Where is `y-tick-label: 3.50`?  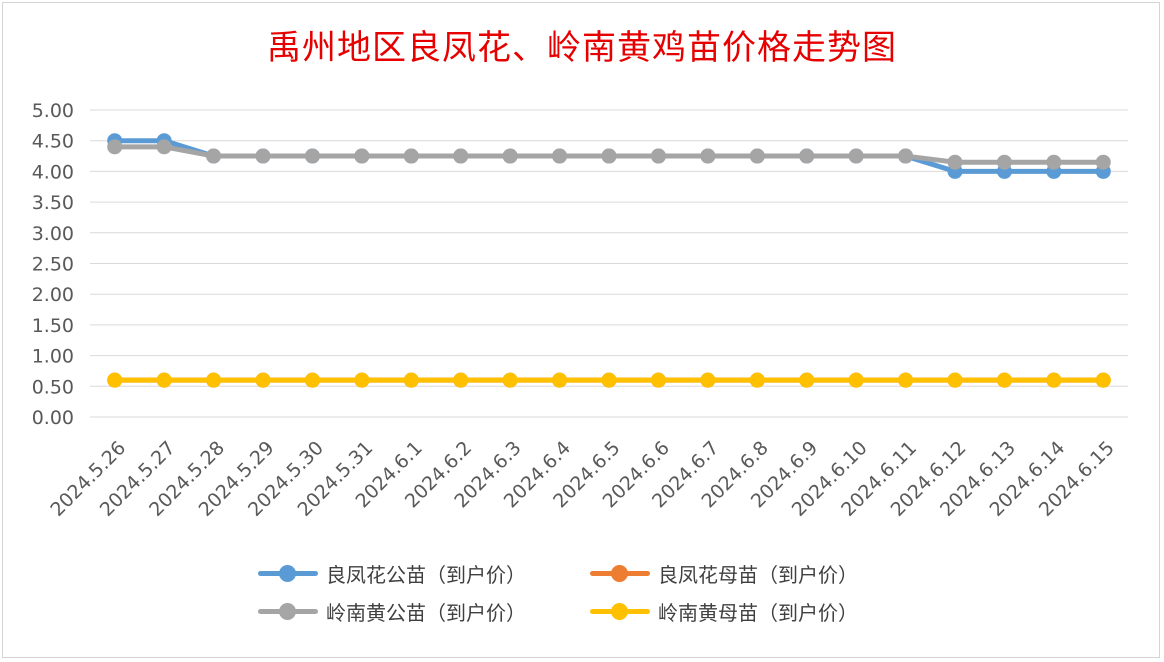 y-tick-label: 3.50 is located at coordinates (53, 203).